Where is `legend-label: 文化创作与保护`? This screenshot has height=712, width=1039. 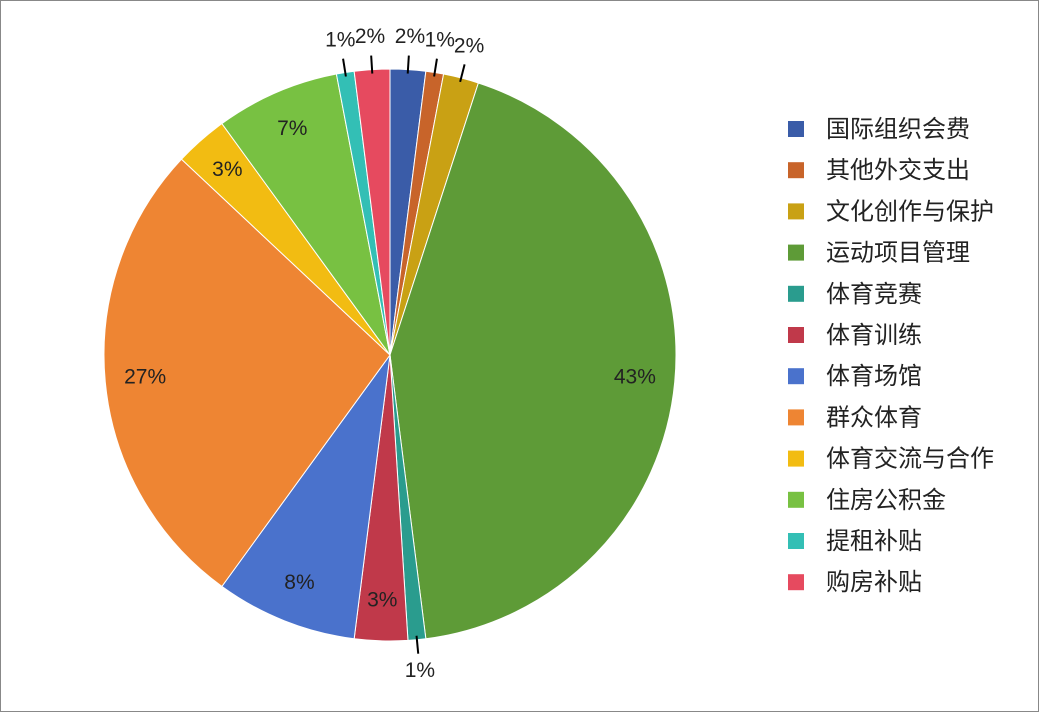 legend-label: 文化创作与保护 is located at coordinates (910, 211).